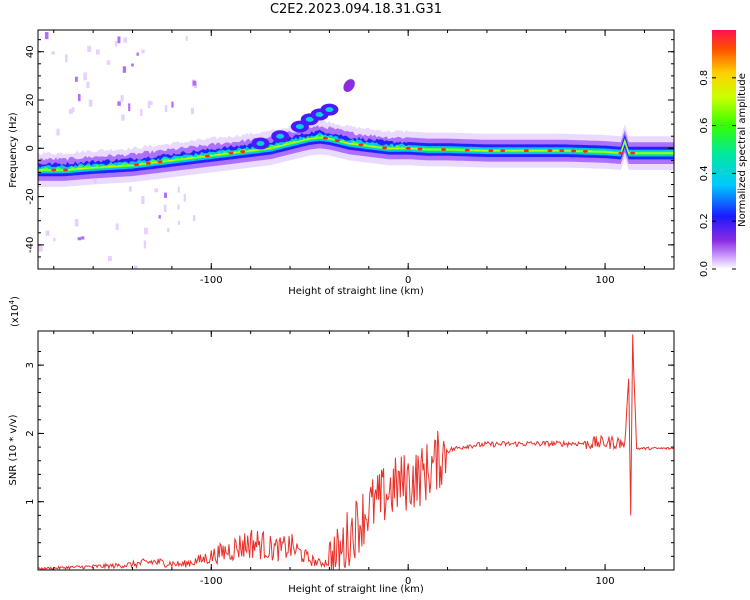 This screenshot has width=750, height=600. What do you see at coordinates (30, 502) in the screenshot?
I see `y-tick-label: 1` at bounding box center [30, 502].